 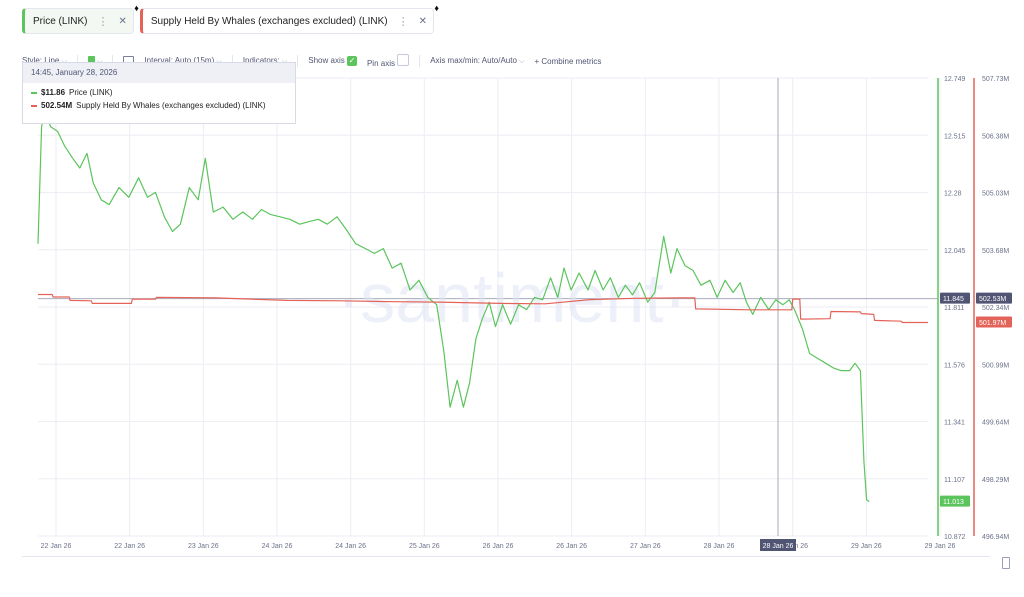 What do you see at coordinates (57, 105) in the screenshot?
I see `tooltip-supply-value: 502.54M` at bounding box center [57, 105].